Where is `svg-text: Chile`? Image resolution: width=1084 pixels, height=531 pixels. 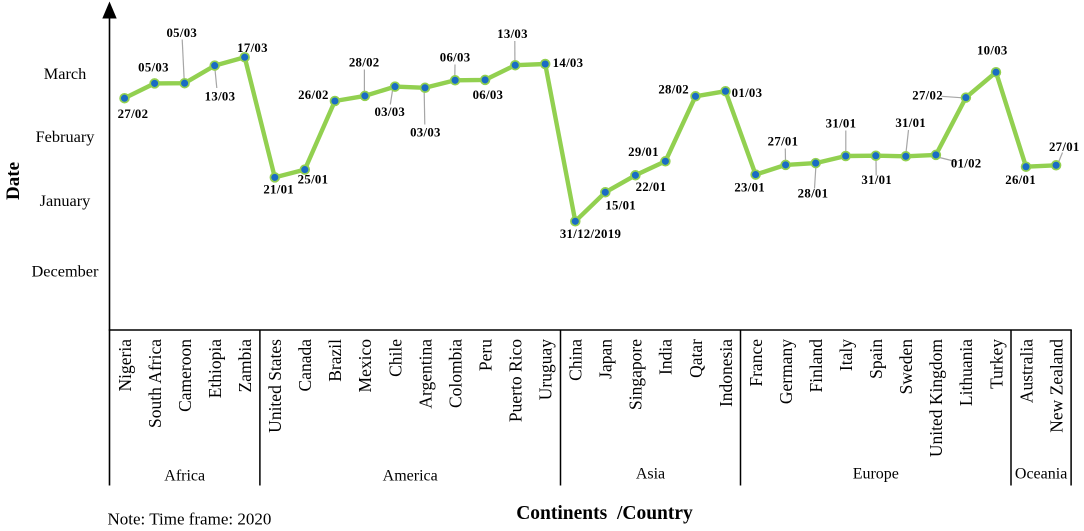
svg-text: Chile is located at coordinates (395, 358).